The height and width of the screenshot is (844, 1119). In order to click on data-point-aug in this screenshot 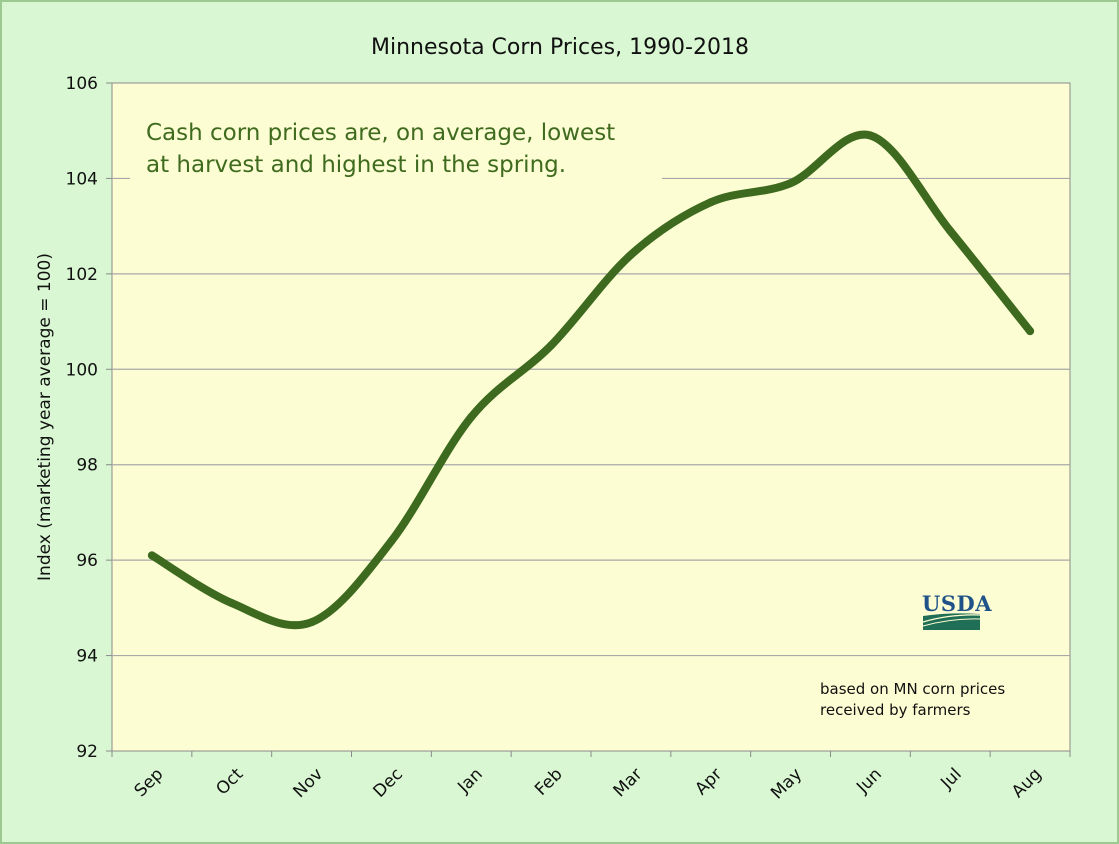, I will do `click(1030, 331)`.